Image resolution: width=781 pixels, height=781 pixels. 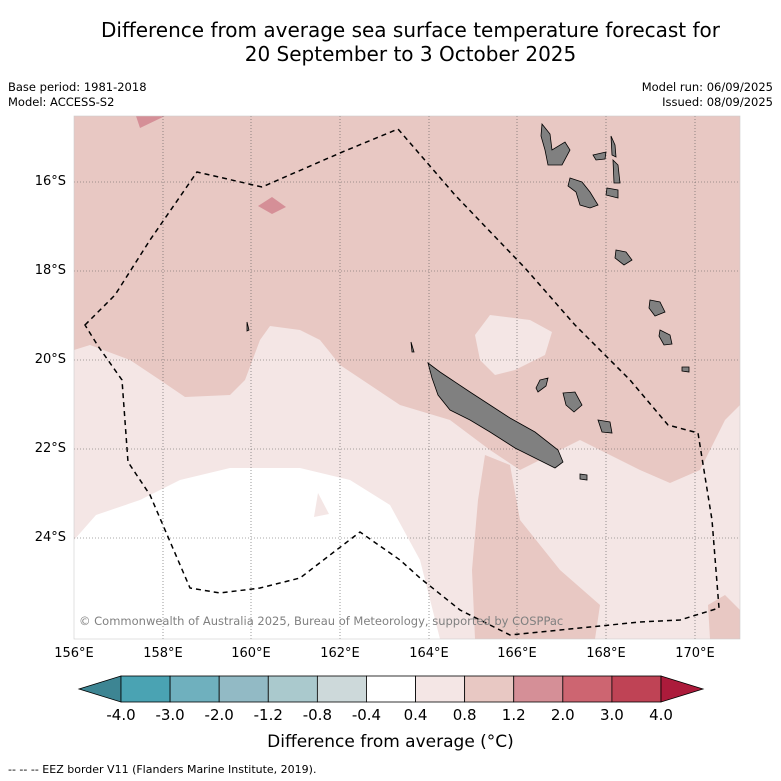 What do you see at coordinates (121, 715) in the screenshot?
I see `colorbar-tick-label: -4.0` at bounding box center [121, 715].